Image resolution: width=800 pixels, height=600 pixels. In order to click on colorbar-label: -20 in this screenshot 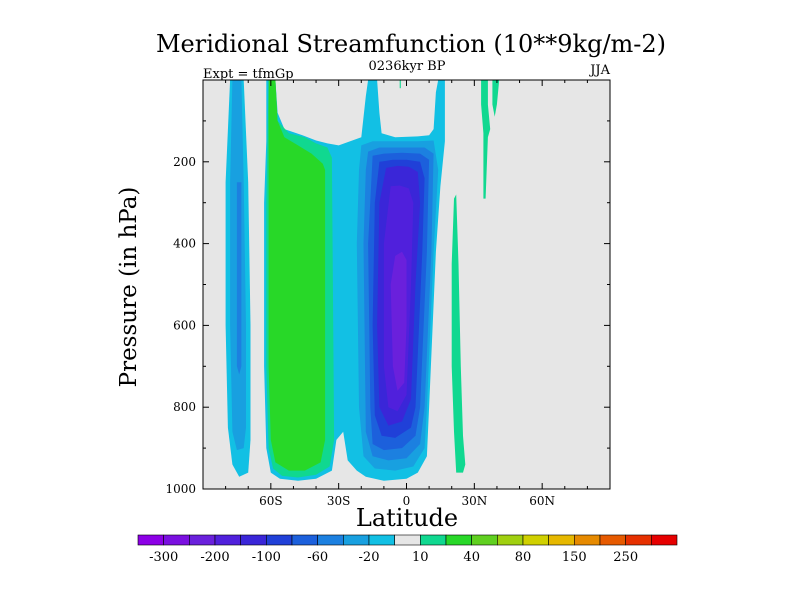, I will do `click(369, 557)`.